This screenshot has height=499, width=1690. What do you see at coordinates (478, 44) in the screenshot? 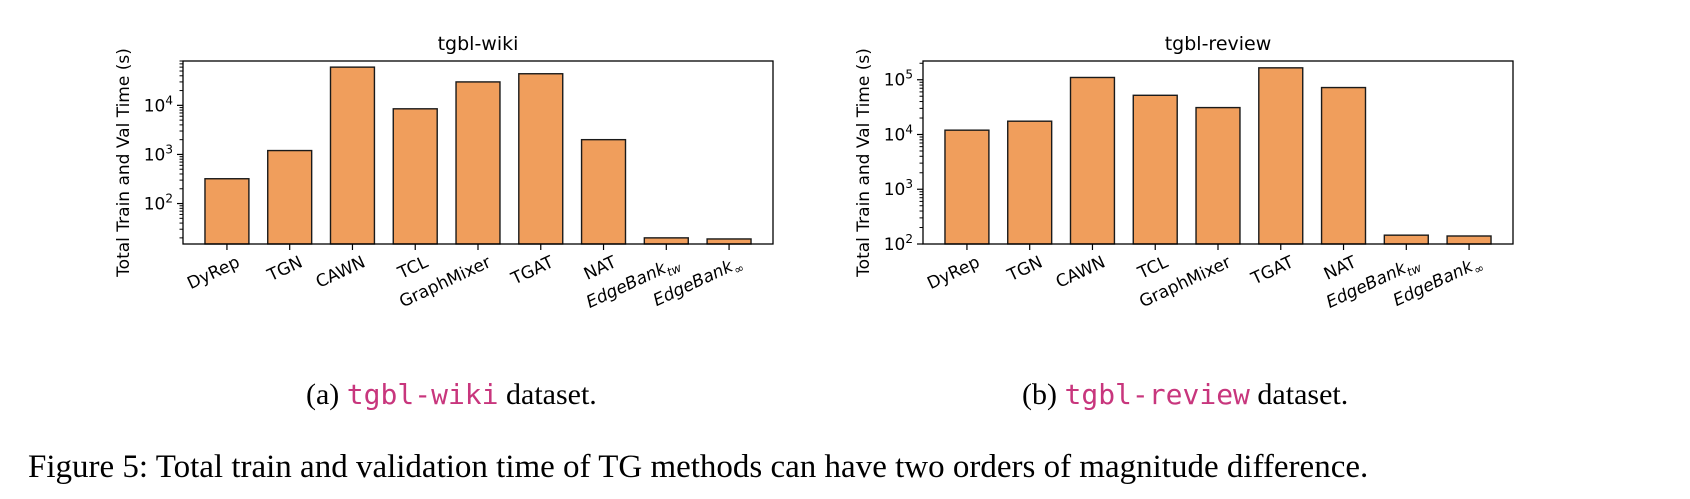
I see `chart-title: tgbl-wiki` at bounding box center [478, 44].